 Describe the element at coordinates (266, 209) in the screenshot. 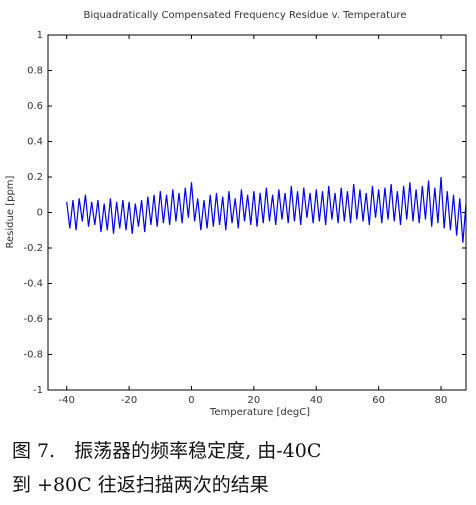

I see `data-line` at that location.